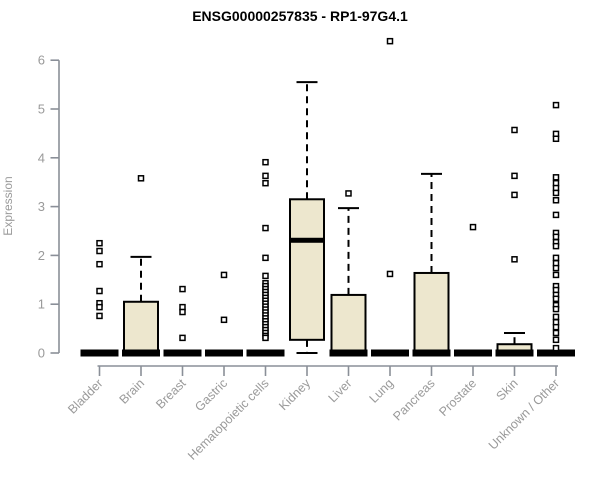  Describe the element at coordinates (340, 390) in the screenshot. I see `x-tick-label: Liver` at that location.